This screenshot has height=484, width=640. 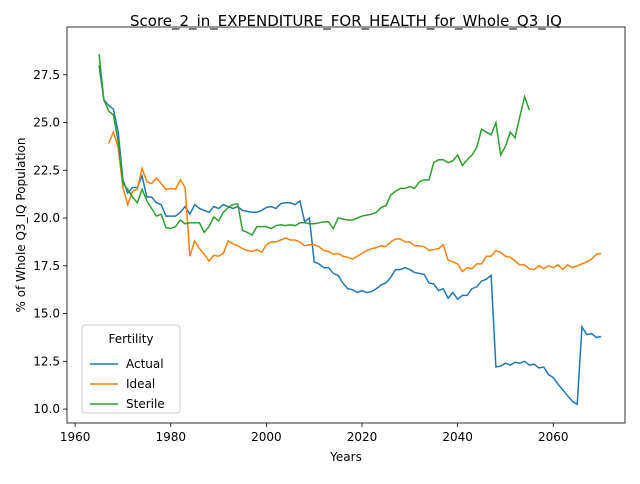 What do you see at coordinates (457, 437) in the screenshot?
I see `x-tick-label: 2040` at bounding box center [457, 437].